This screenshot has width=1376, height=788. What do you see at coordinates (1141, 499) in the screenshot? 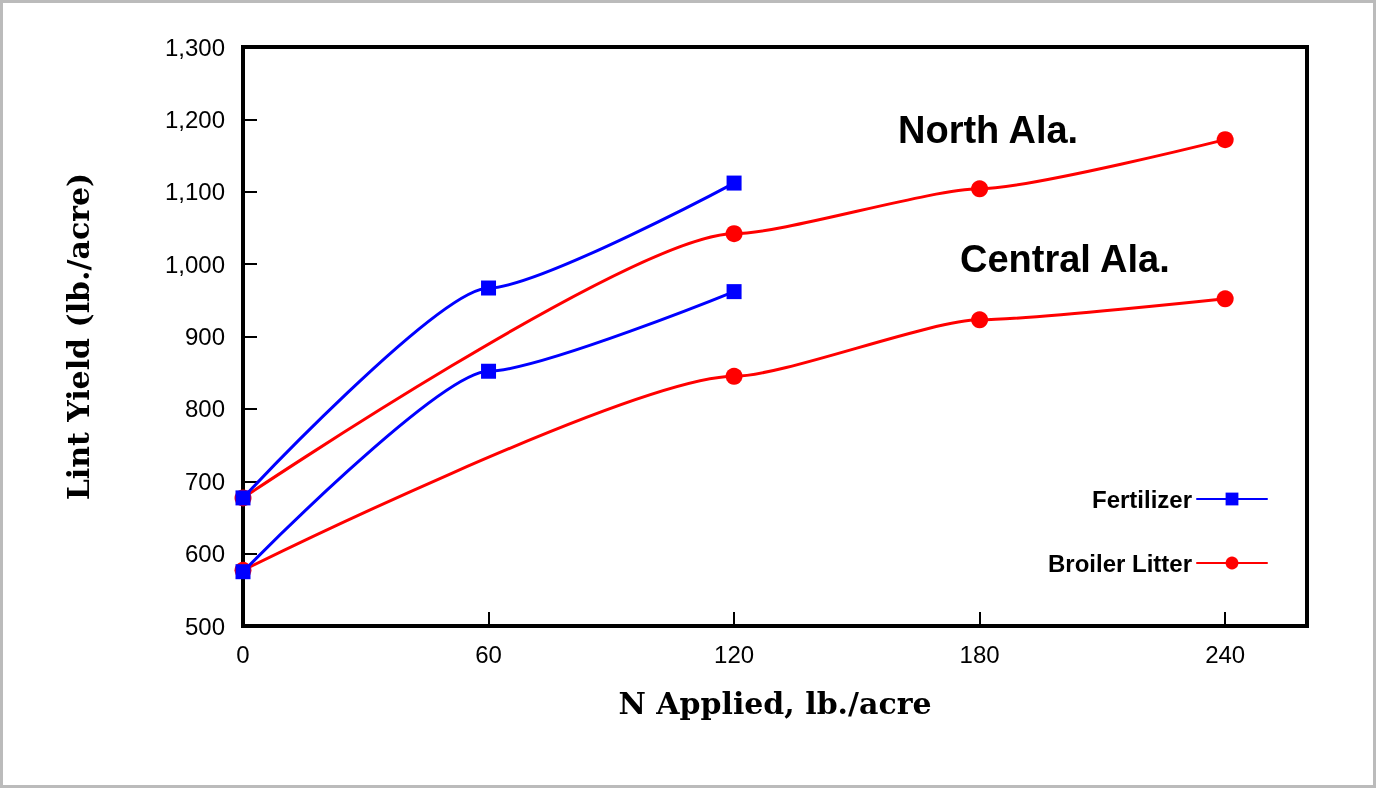
I see `legend-label: Fertilizer` at bounding box center [1141, 499].